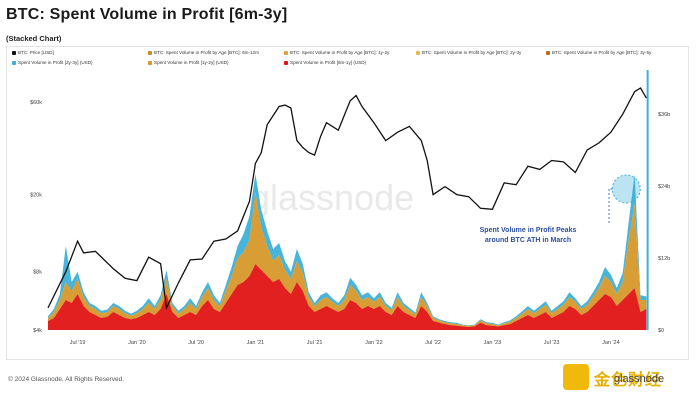 The width and height of the screenshot is (700, 401). I want to click on footer-brand: glassnode, so click(639, 379).